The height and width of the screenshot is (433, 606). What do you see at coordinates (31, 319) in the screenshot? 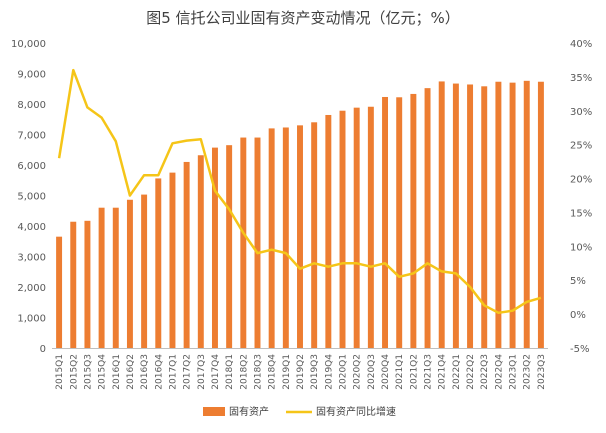
I see `y-left-tick-label: 1,000` at bounding box center [31, 319].